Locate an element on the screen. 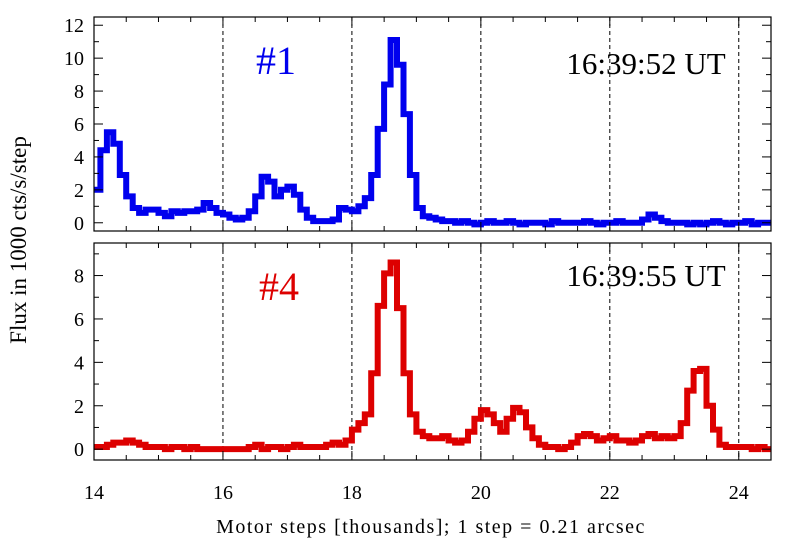  x-tick-labels: 14 16 18 20 22 24 is located at coordinates (416, 493).